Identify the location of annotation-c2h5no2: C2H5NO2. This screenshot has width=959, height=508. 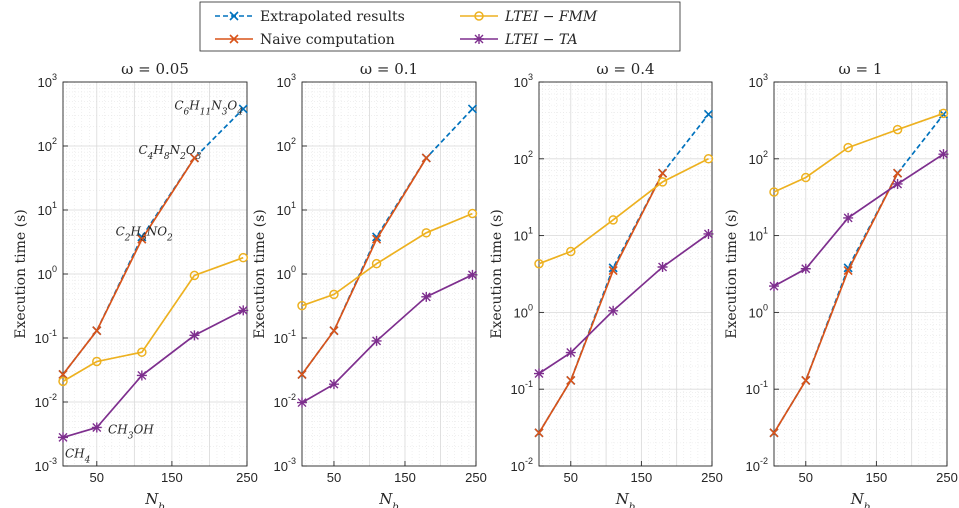
(144, 233).